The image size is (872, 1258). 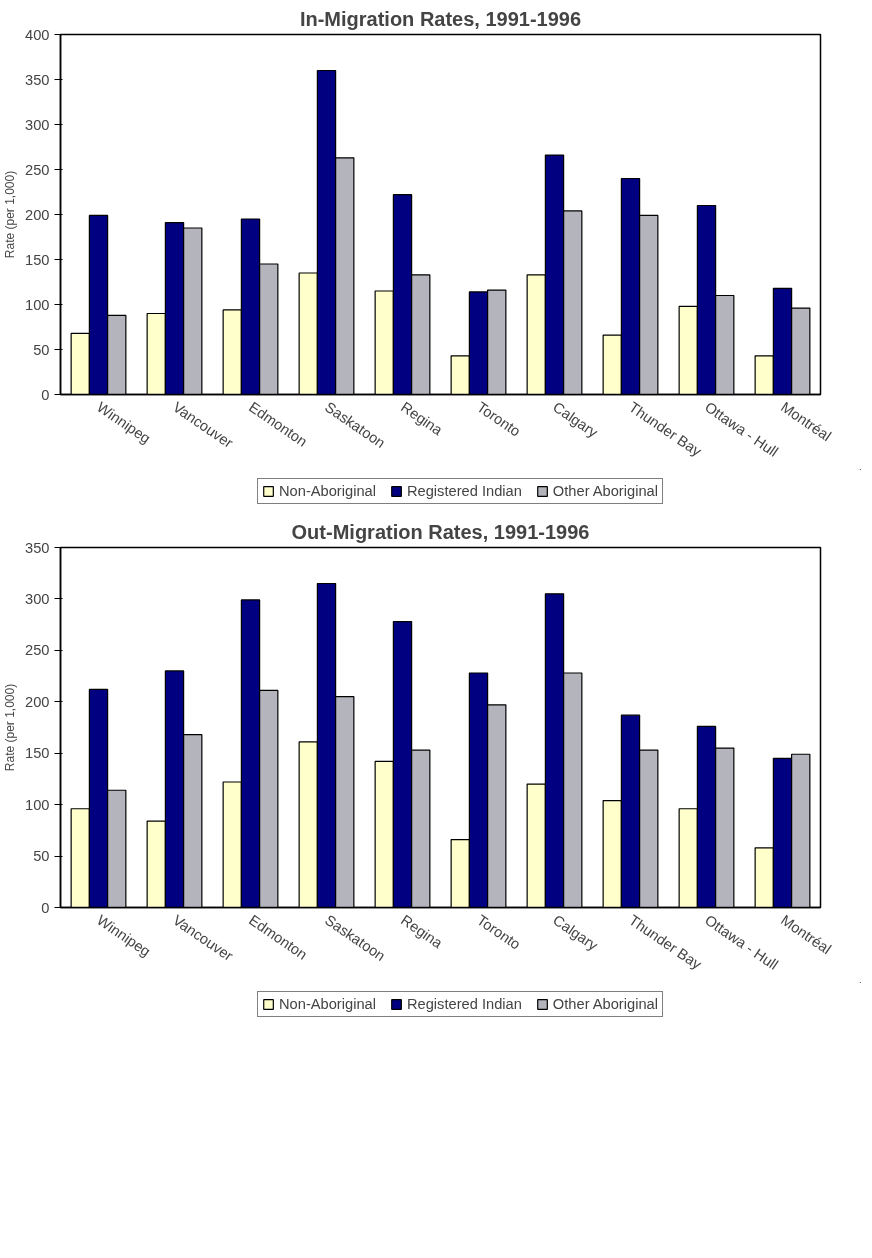 I want to click on y-tick-label: 400, so click(x=37, y=34).